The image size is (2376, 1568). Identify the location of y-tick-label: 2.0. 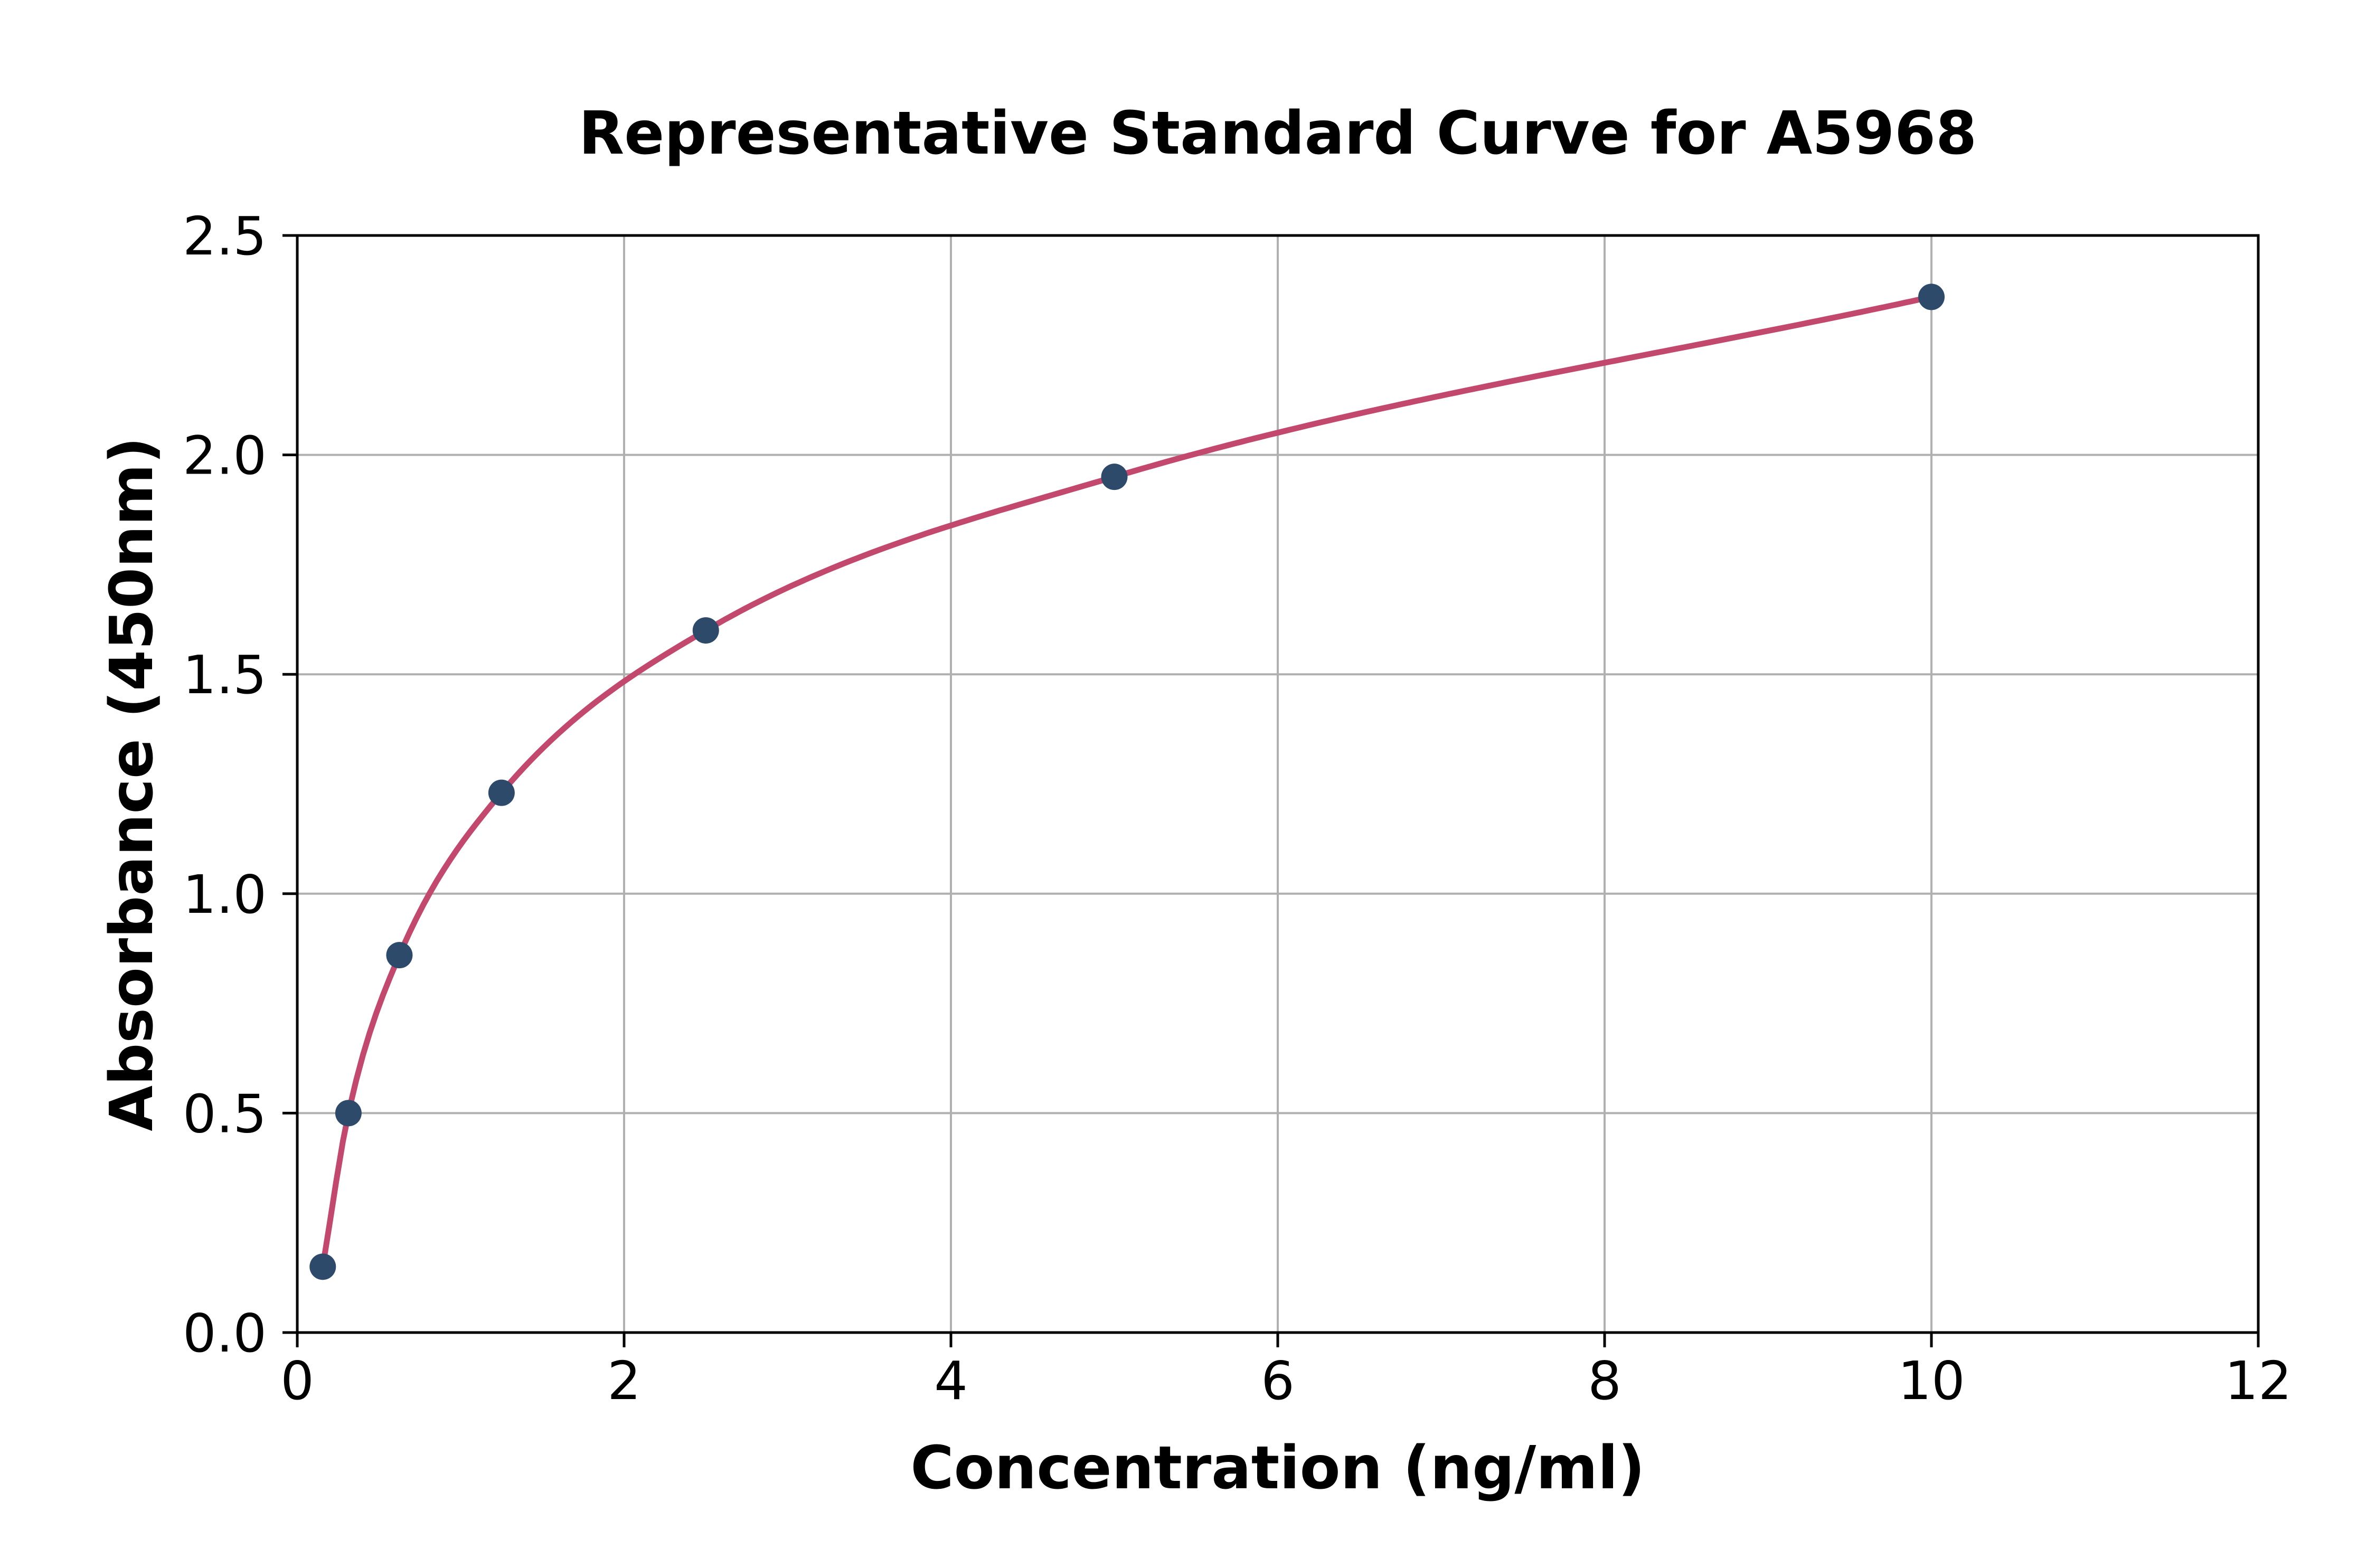
(225, 456).